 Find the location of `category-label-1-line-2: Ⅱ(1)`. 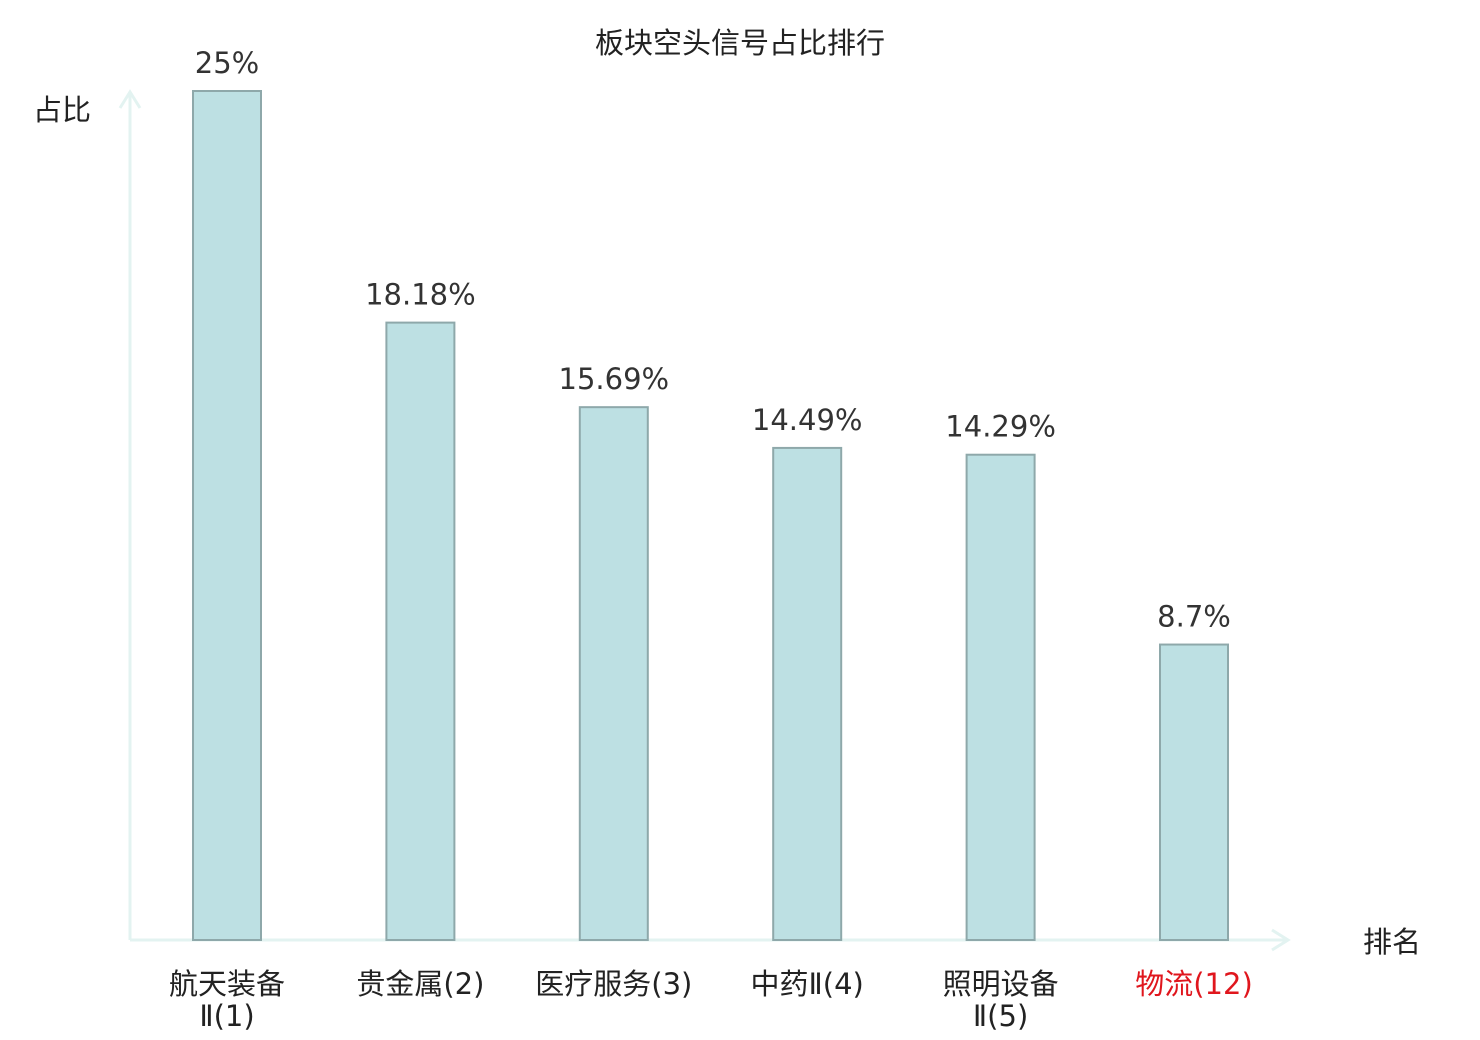

category-label-1-line-2: Ⅱ(1) is located at coordinates (226, 1016).